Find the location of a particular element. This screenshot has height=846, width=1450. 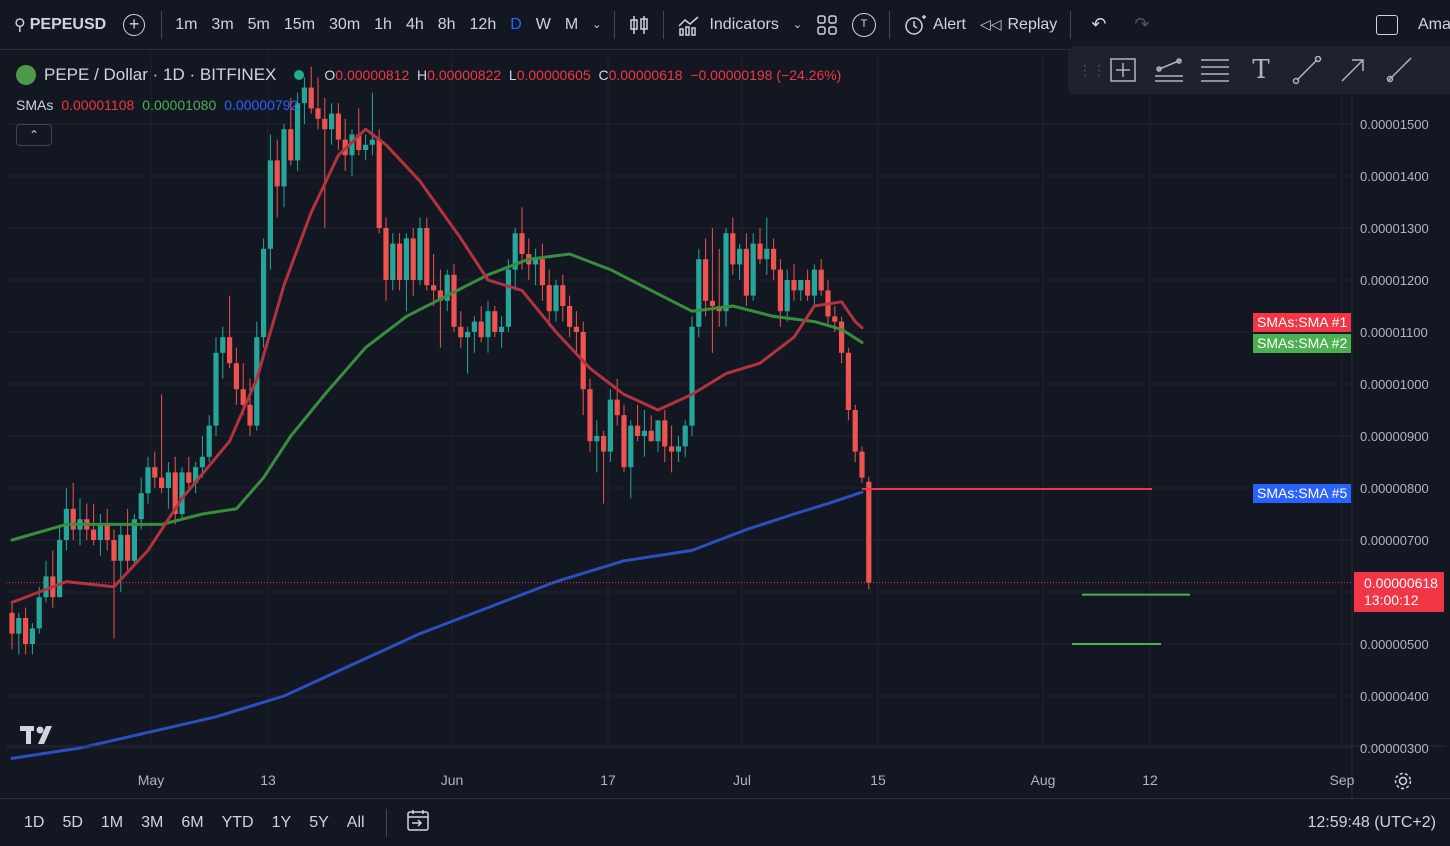

range-1m-button: 1M is located at coordinates (112, 822).